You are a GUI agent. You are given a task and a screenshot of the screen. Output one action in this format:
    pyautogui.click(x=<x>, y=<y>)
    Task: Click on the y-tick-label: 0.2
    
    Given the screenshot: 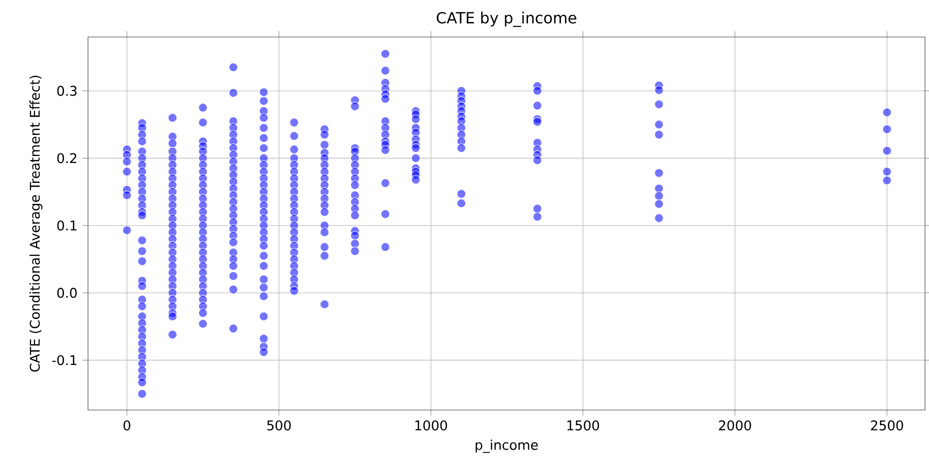 What is the action you would take?
    pyautogui.click(x=66, y=158)
    